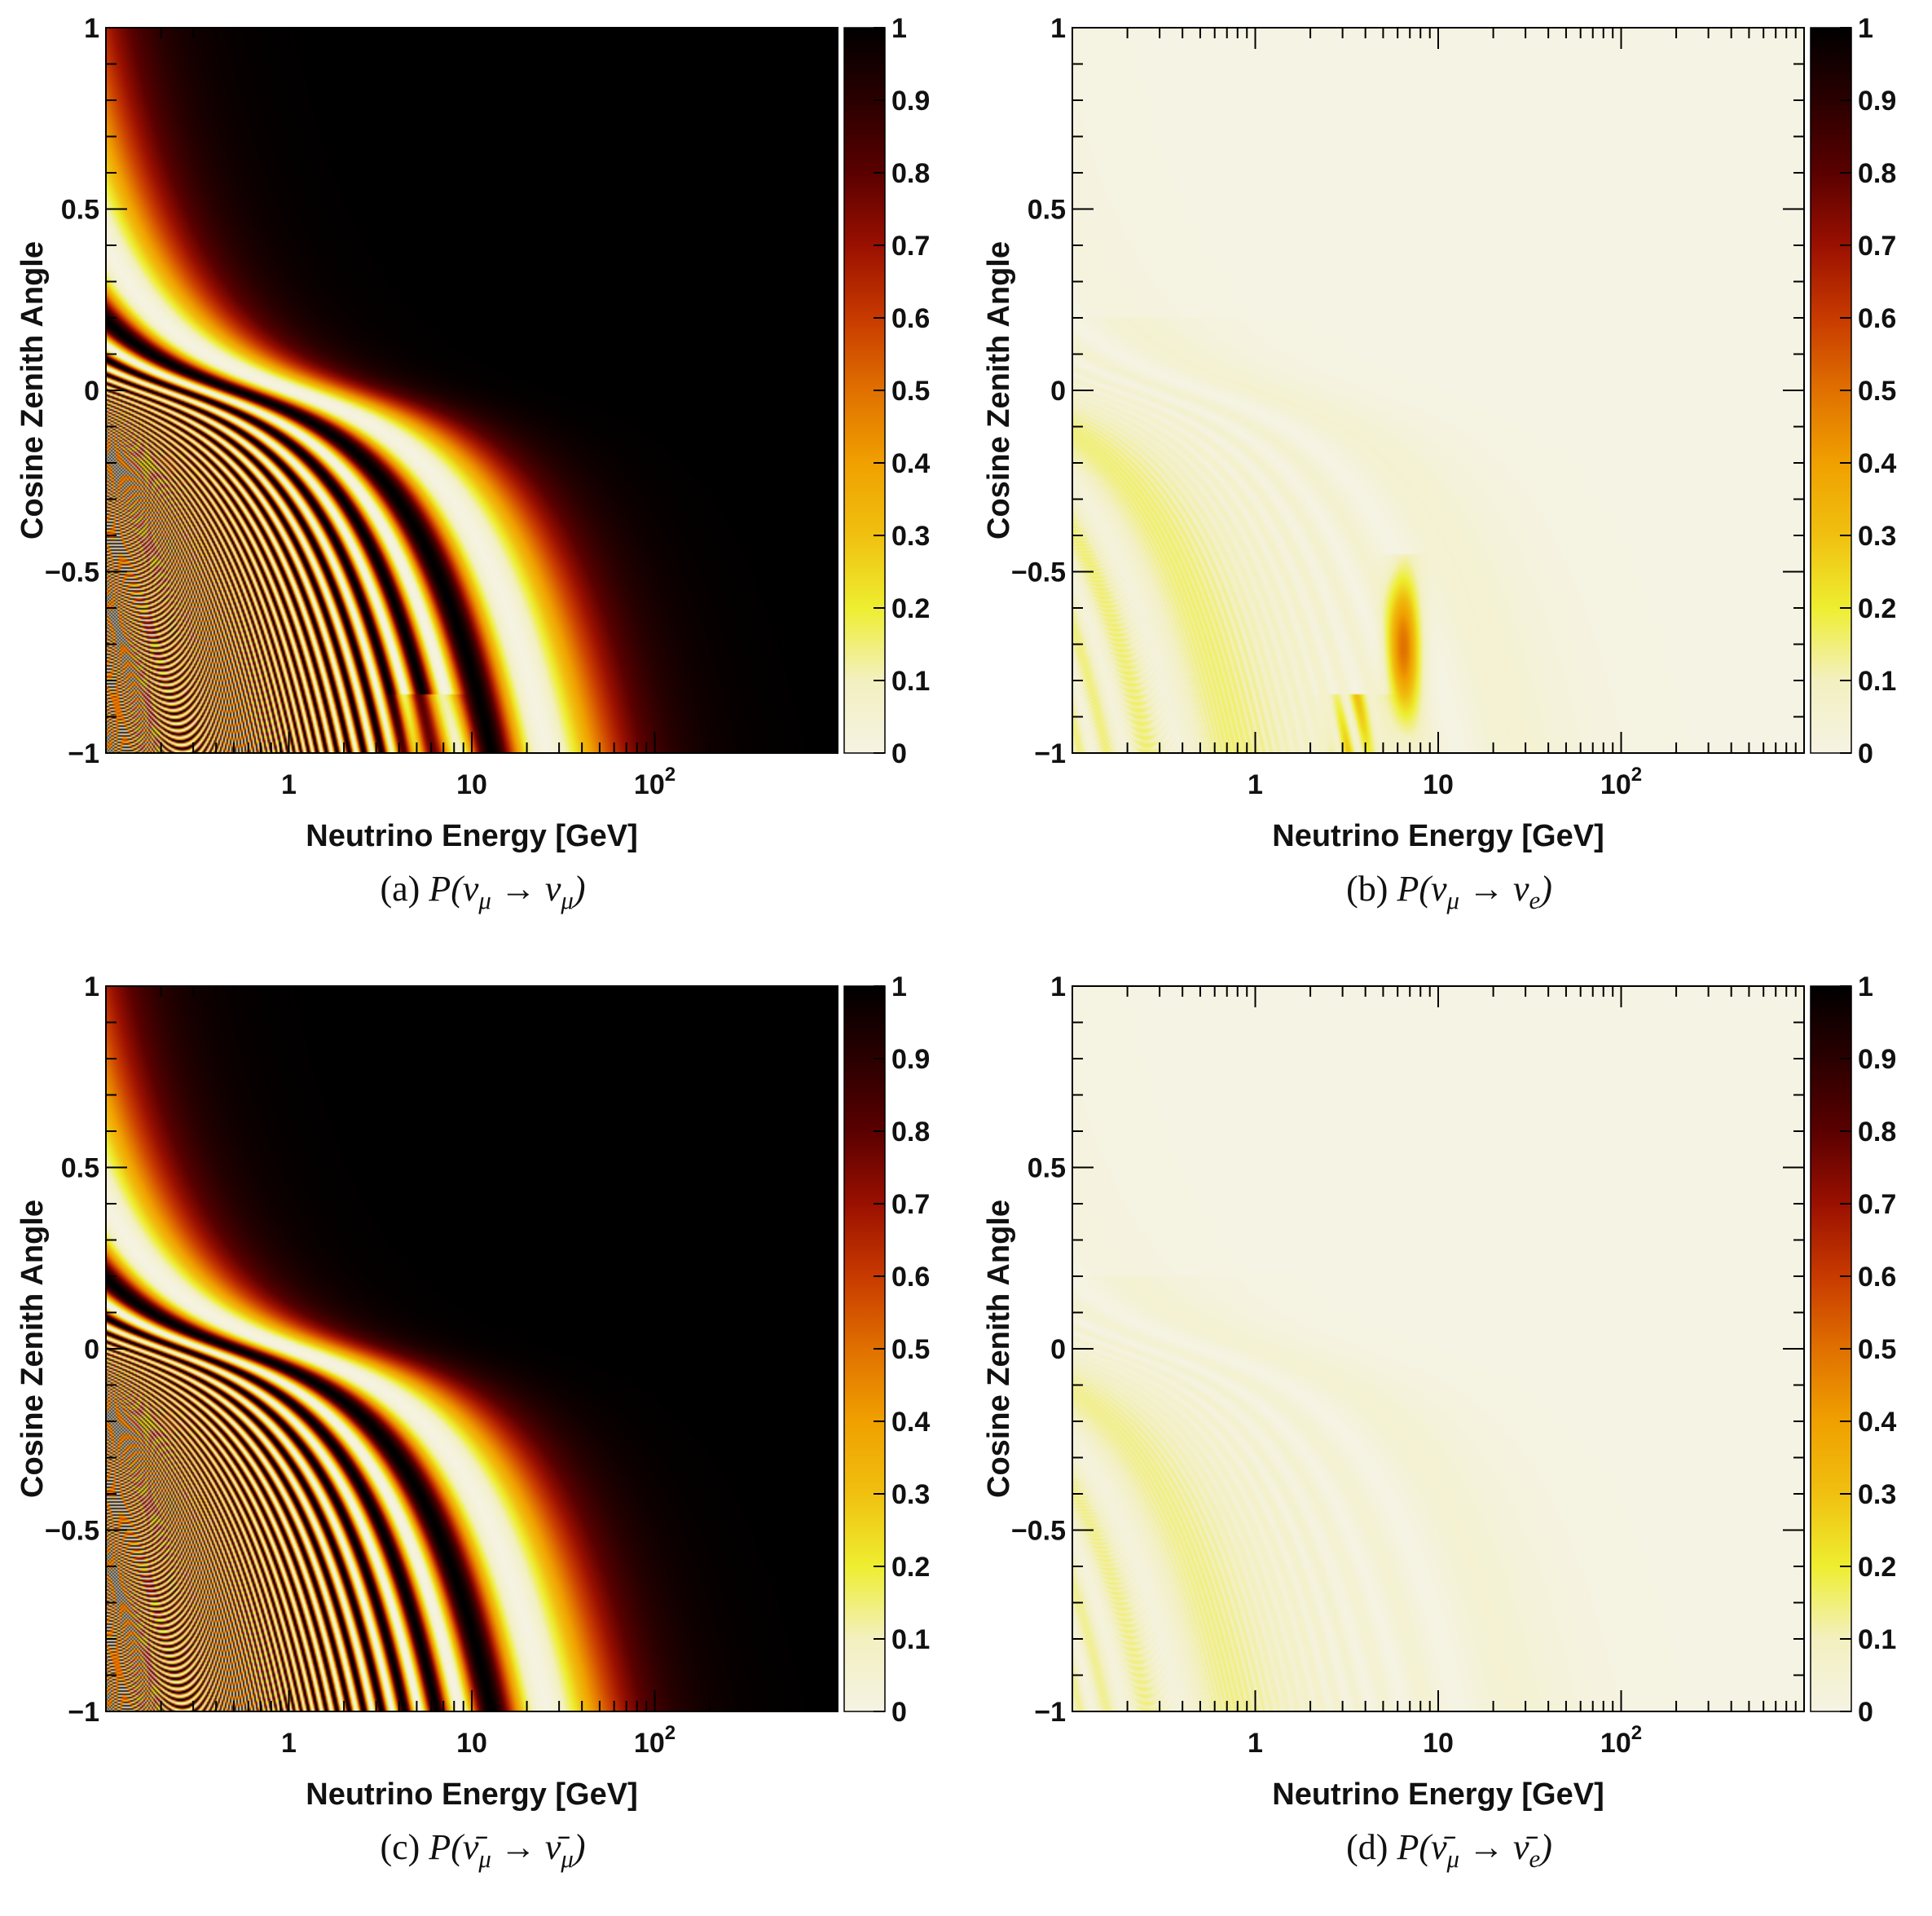 The width and height of the screenshot is (1932, 1916). What do you see at coordinates (1494, 889) in the screenshot?
I see `caption-arrow-b: → ν` at bounding box center [1494, 889].